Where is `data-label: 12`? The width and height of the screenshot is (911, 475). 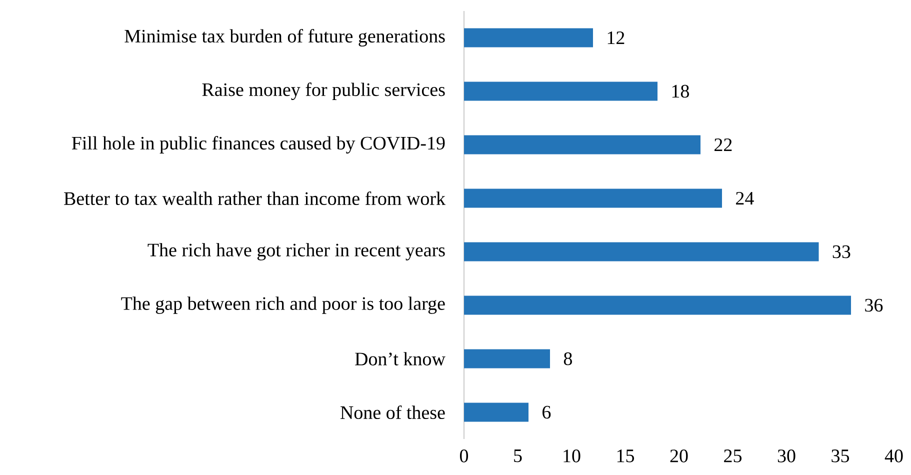
data-label: 12 is located at coordinates (616, 37).